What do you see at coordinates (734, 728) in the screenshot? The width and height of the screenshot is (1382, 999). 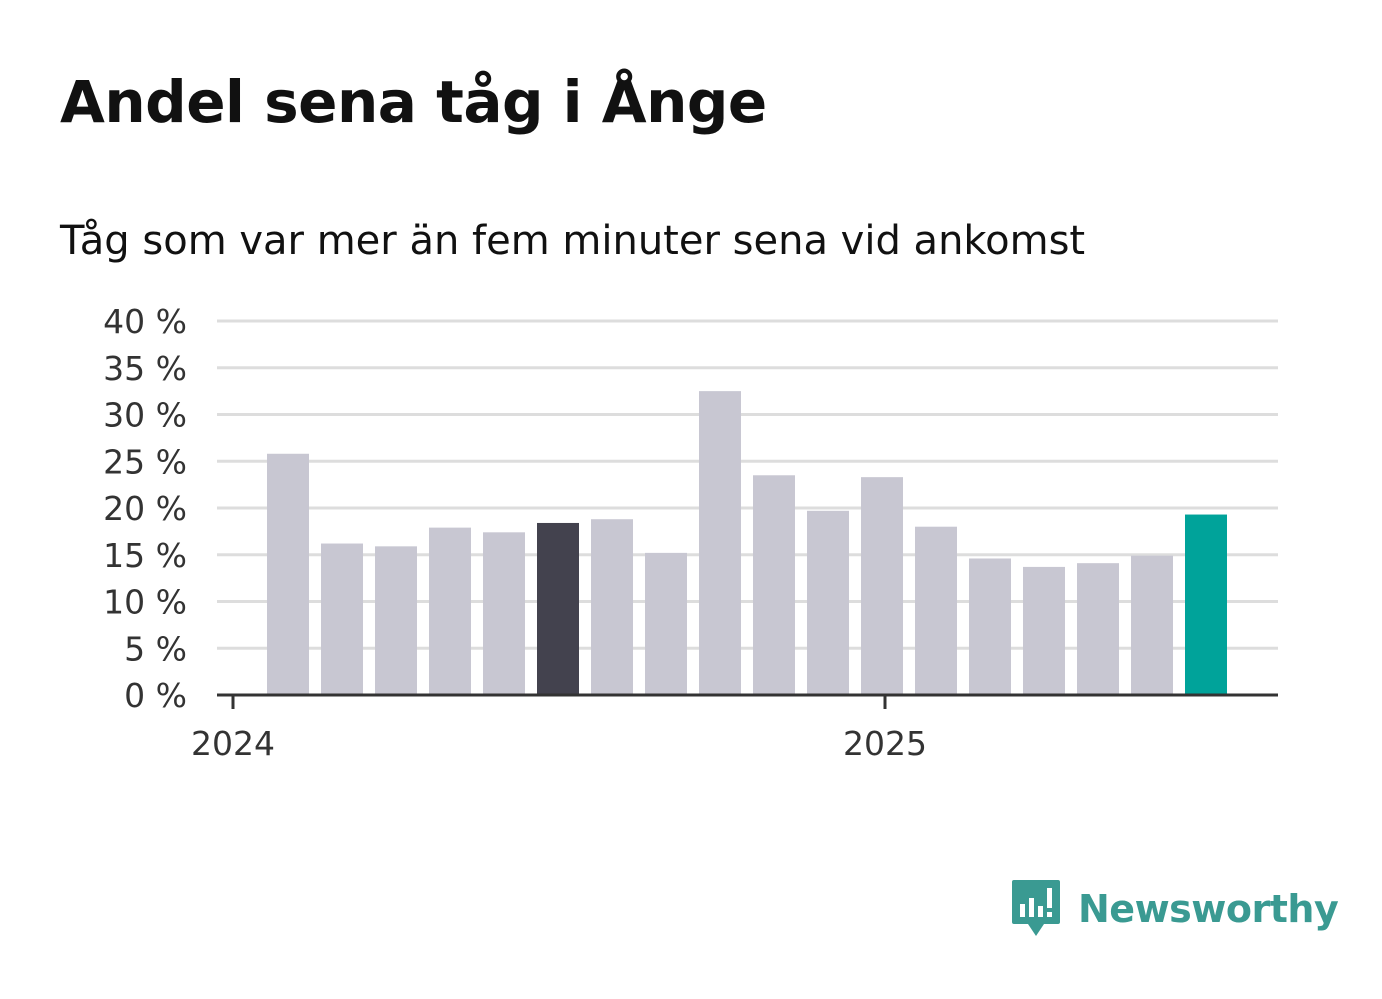 I see `x-axis: 2024 2025` at bounding box center [734, 728].